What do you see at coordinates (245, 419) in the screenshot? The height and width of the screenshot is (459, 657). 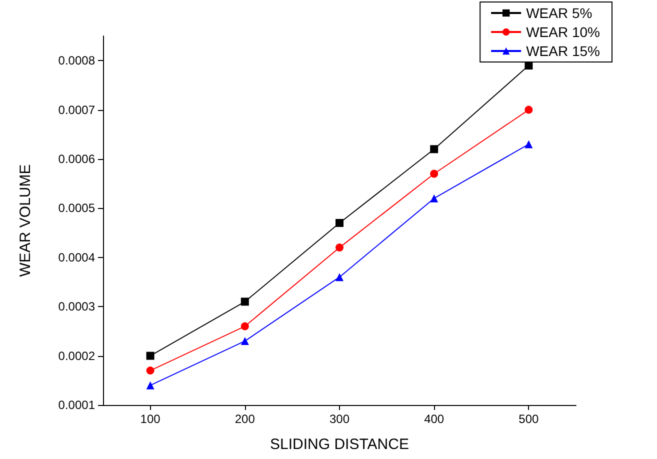 I see `x-tick-label: 200` at bounding box center [245, 419].